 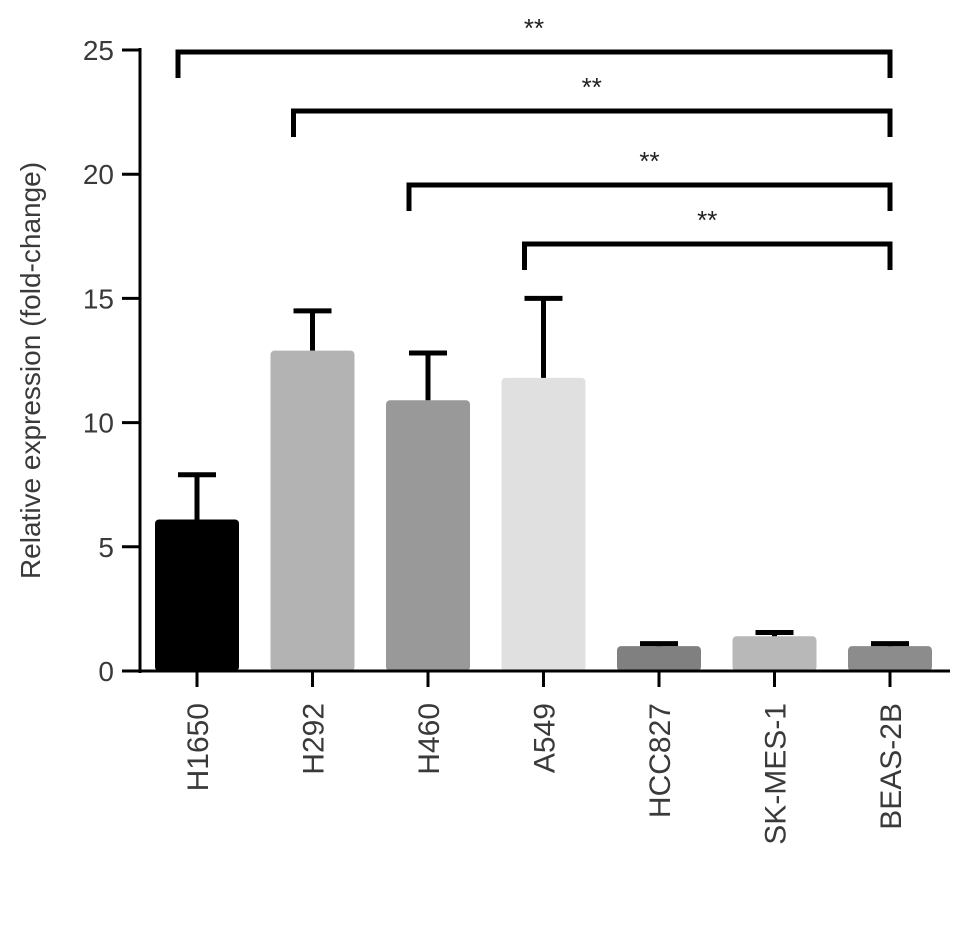 What do you see at coordinates (592, 87) in the screenshot?
I see `significance-label-h292: **` at bounding box center [592, 87].